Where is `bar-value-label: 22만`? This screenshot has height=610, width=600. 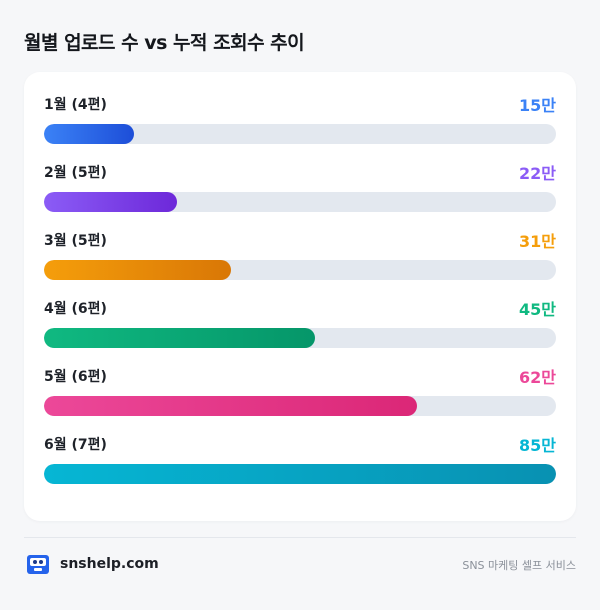
bar-value-label: 22만 is located at coordinates (537, 173).